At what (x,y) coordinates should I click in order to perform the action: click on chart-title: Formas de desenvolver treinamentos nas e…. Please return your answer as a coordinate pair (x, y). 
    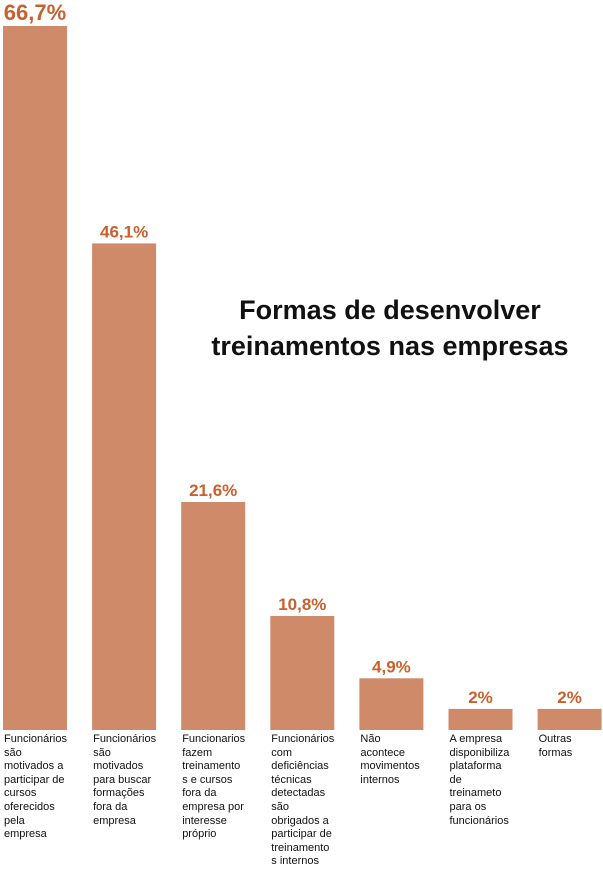
    Looking at the image, I should click on (390, 328).